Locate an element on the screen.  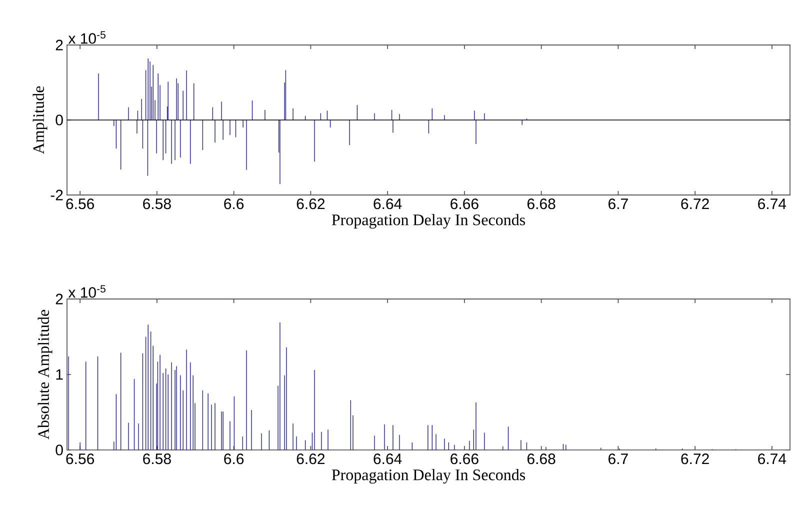
y-axis-title: Amplitude is located at coordinates (40, 120).